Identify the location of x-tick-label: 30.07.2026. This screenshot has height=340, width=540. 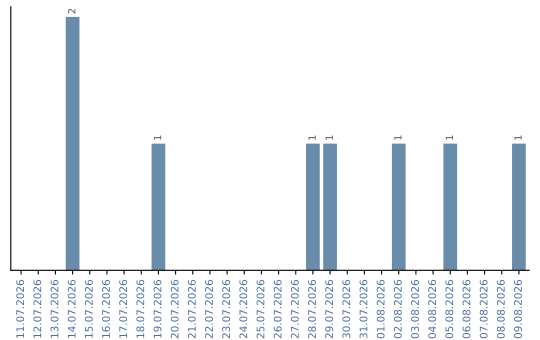
(346, 309).